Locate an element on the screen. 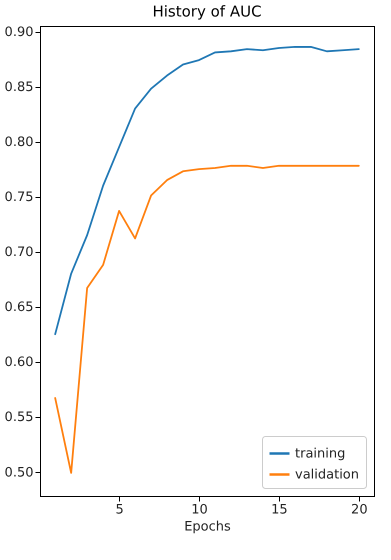 The width and height of the screenshot is (391, 560). chart-title: History of AUC is located at coordinates (207, 11).